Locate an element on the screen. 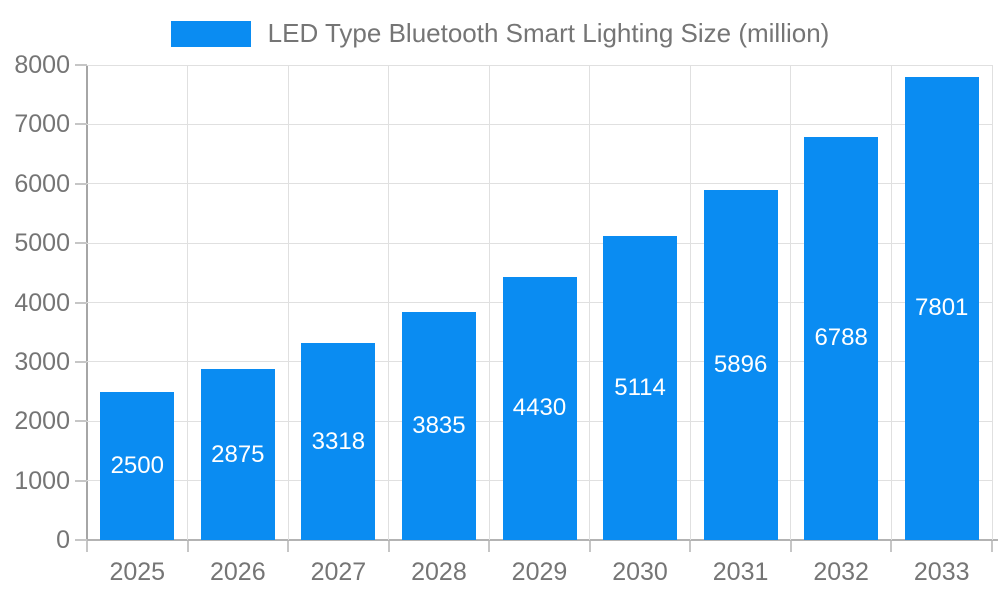 The image size is (1000, 600). bar: 6788 is located at coordinates (841, 338).